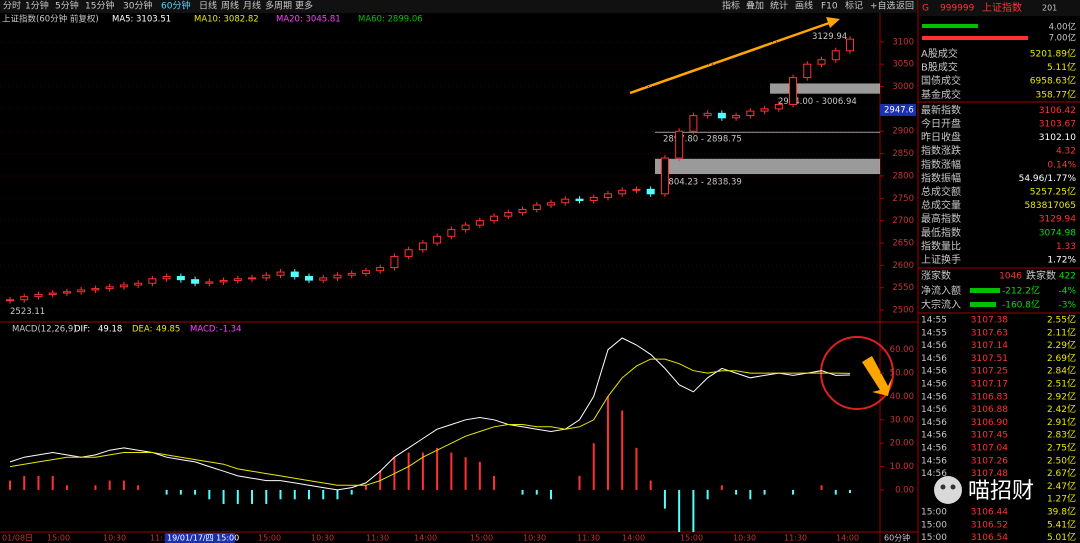 The height and width of the screenshot is (543, 1080). What do you see at coordinates (903, 87) in the screenshot?
I see `y-tick-label: 3000` at bounding box center [903, 87].